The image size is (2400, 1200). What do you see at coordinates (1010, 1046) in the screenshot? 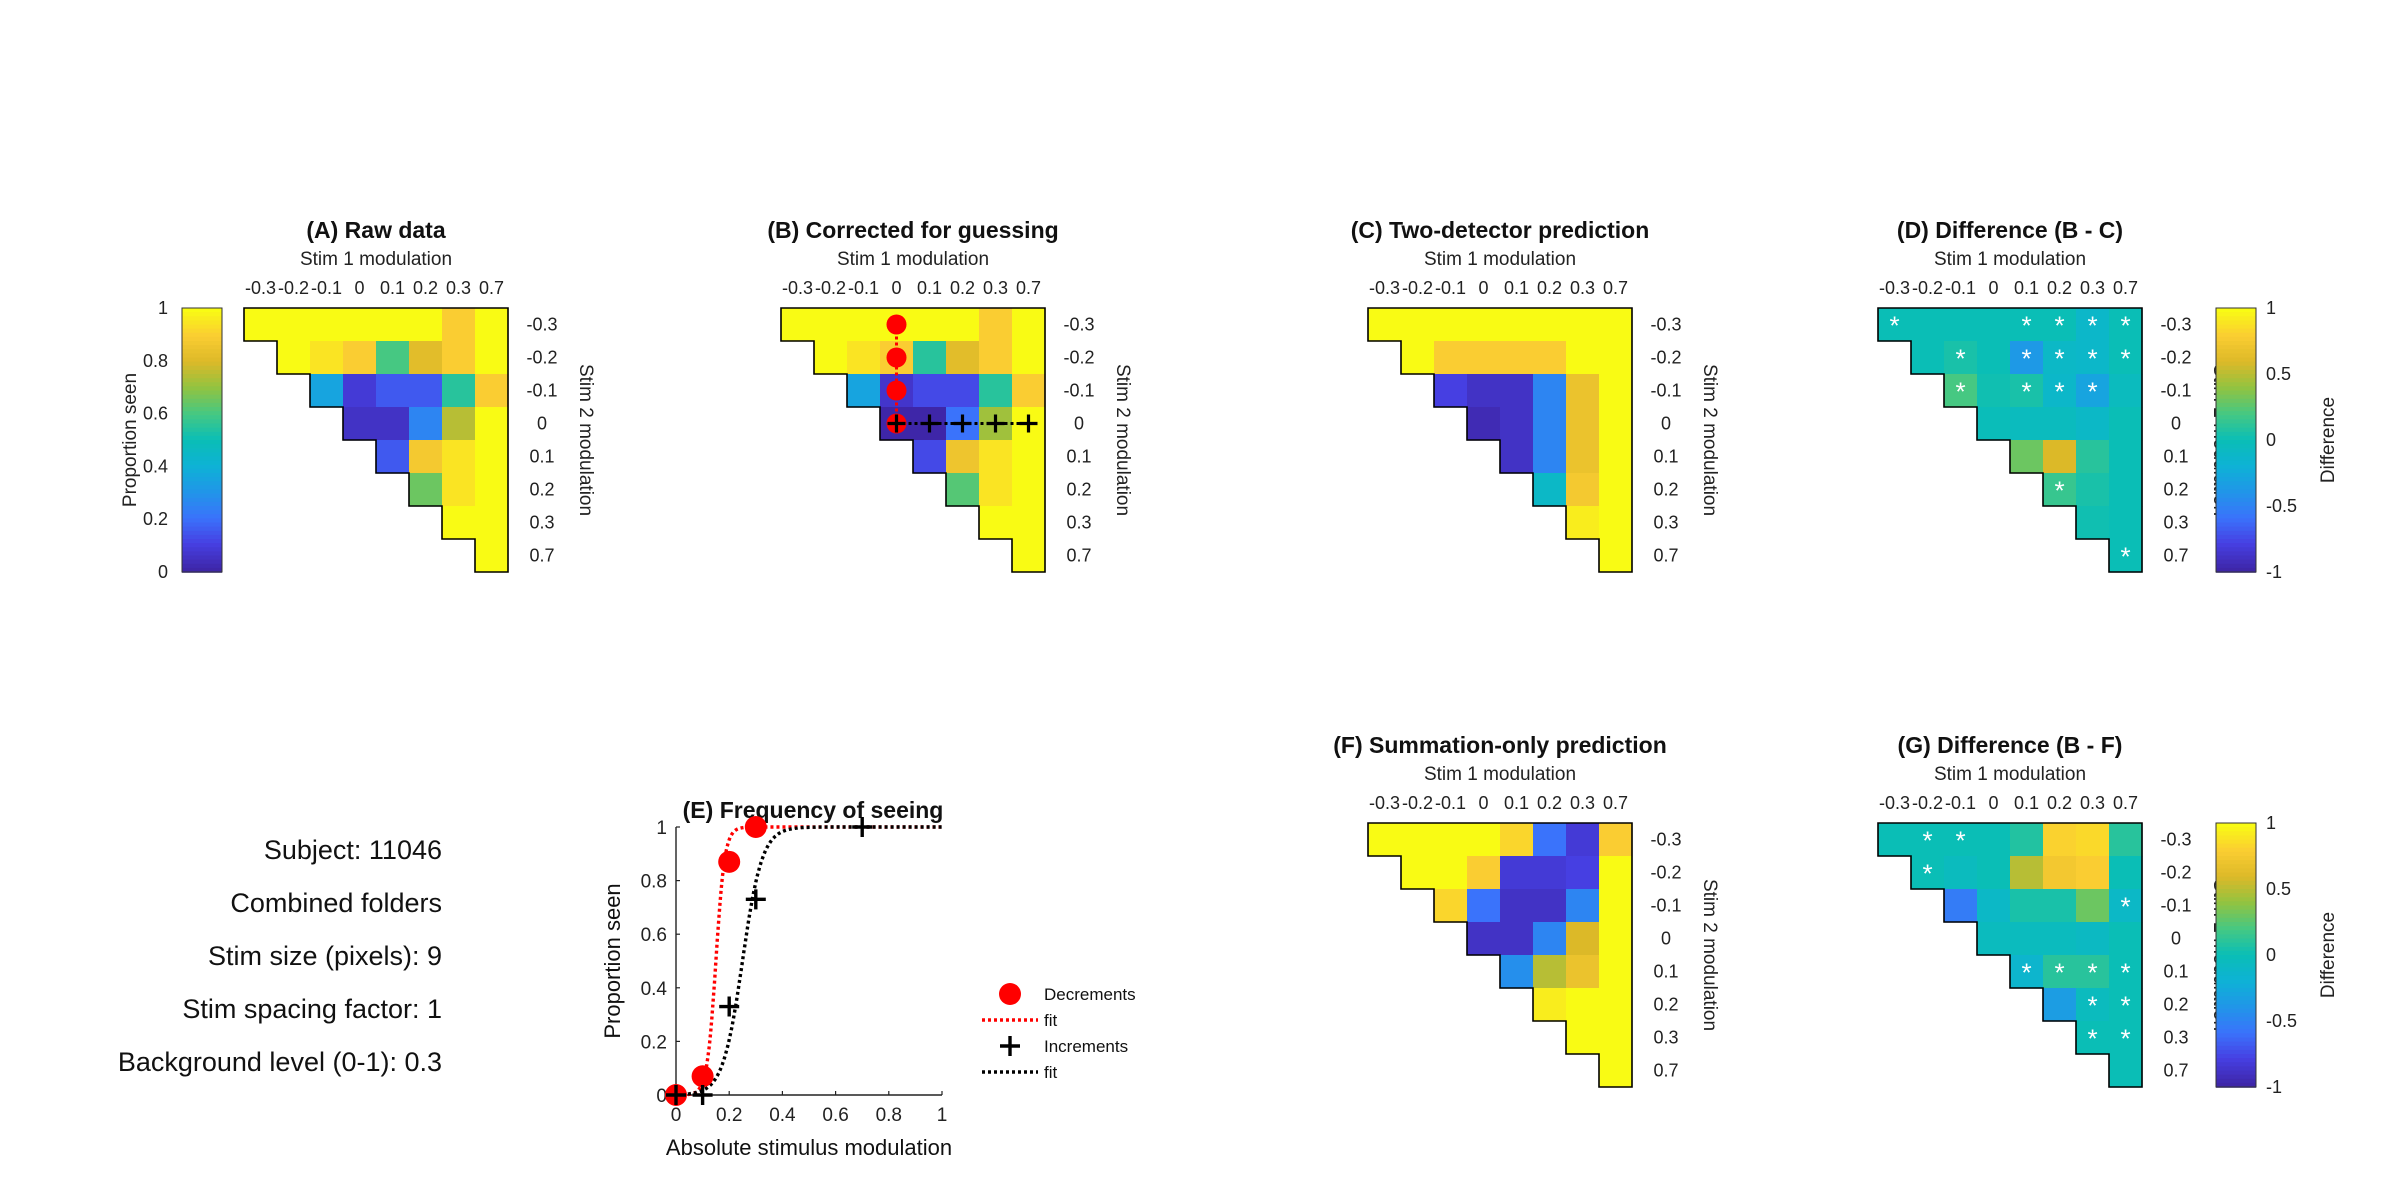
I see `legend-increment-marker` at bounding box center [1010, 1046].